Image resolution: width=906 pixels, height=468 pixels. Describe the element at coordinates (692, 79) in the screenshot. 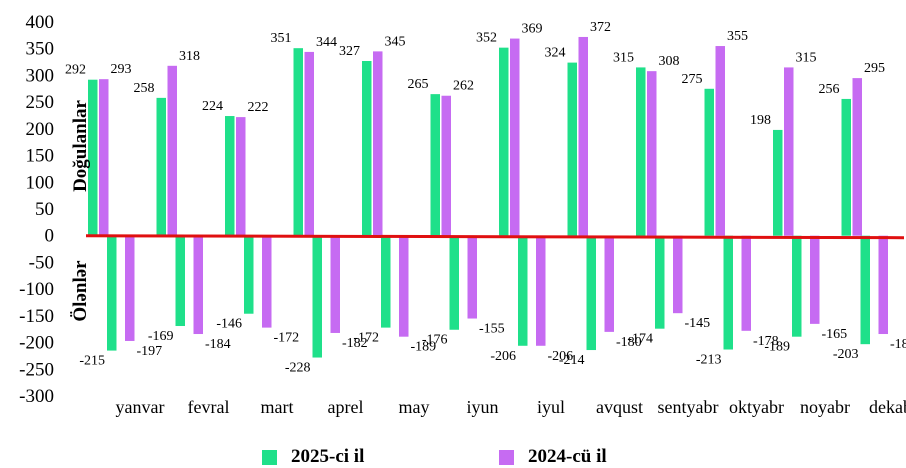

I see `birth-value-label: 275` at that location.